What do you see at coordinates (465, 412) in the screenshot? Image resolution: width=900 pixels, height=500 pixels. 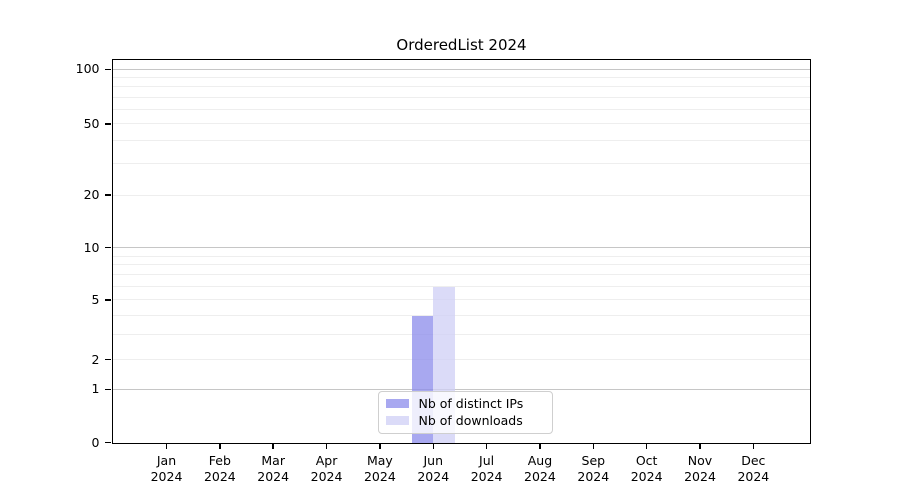 I see `legend: Nb of distinct IPs Nb of downloads` at bounding box center [465, 412].